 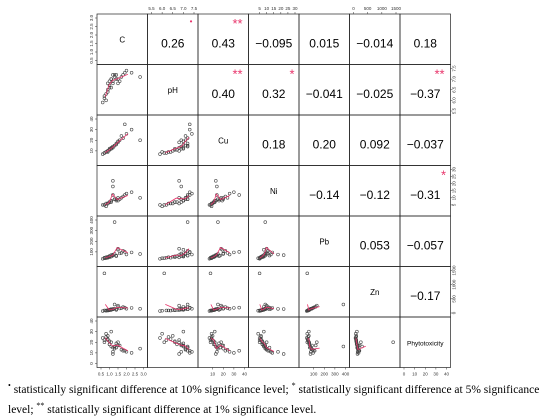 What do you see at coordinates (374, 43) in the screenshot?
I see `correlation-C-Zn: −0.014` at bounding box center [374, 43].